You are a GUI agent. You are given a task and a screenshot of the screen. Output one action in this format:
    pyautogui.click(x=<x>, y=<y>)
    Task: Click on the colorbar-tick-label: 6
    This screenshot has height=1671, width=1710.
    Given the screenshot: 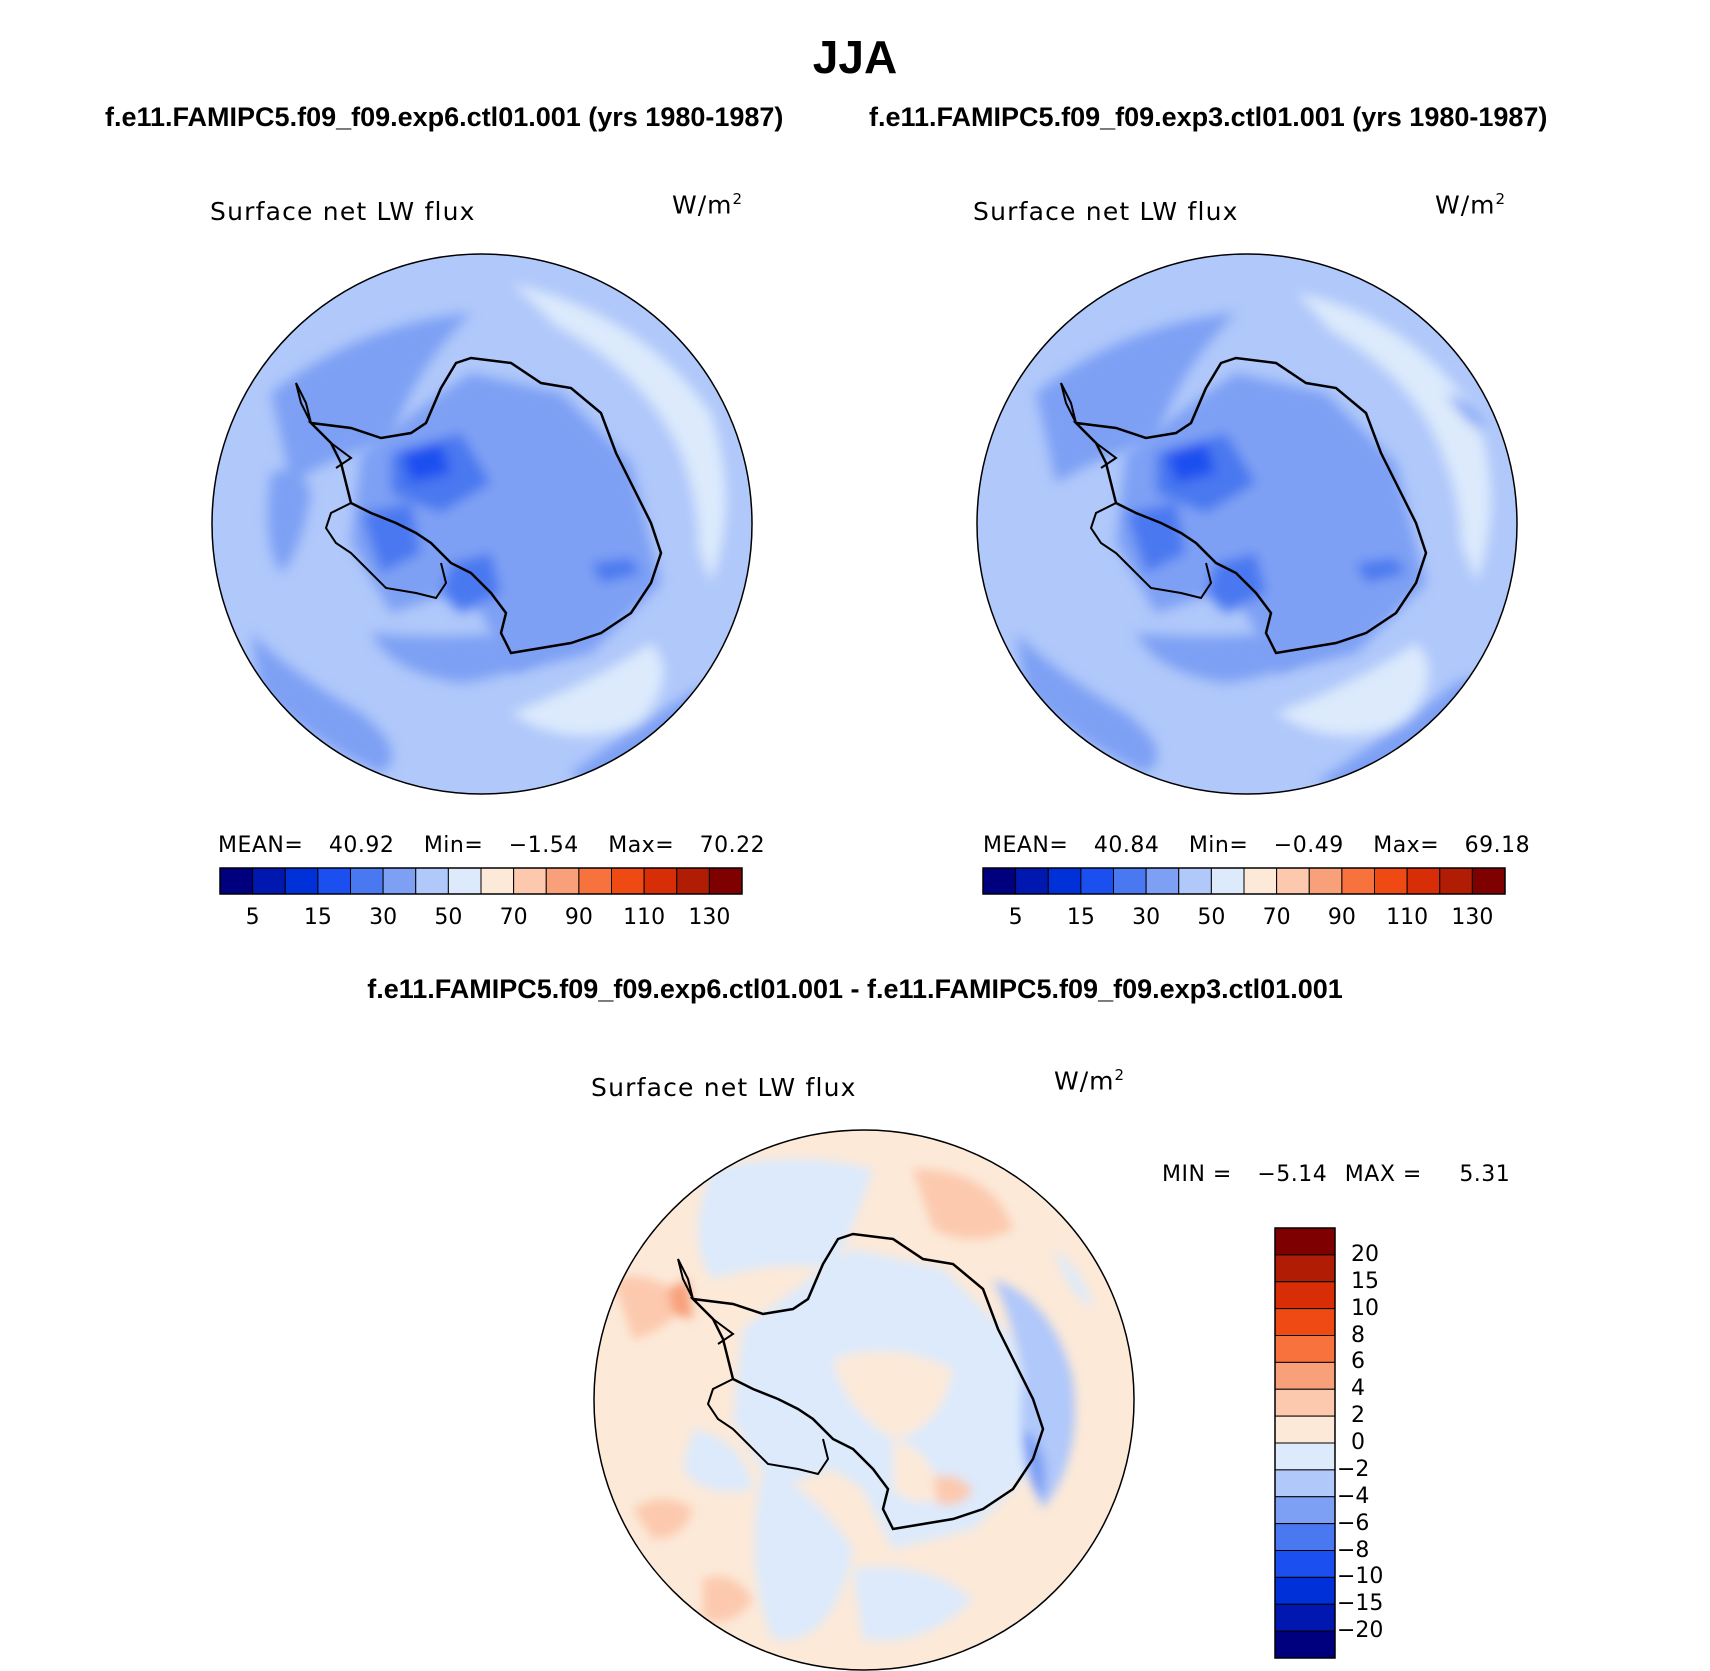 What is the action you would take?
    pyautogui.click(x=1358, y=1362)
    